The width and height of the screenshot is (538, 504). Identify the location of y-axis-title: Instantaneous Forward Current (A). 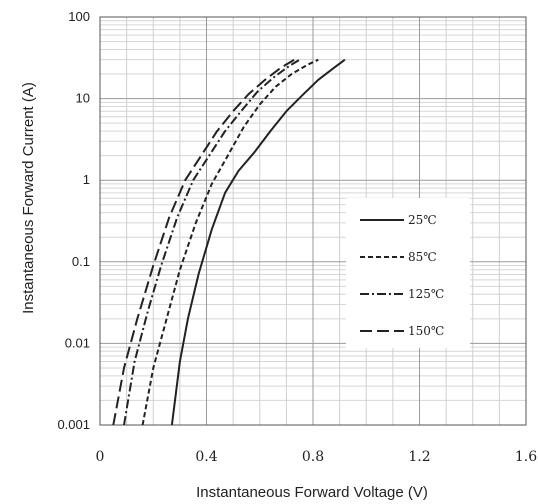
(28, 198).